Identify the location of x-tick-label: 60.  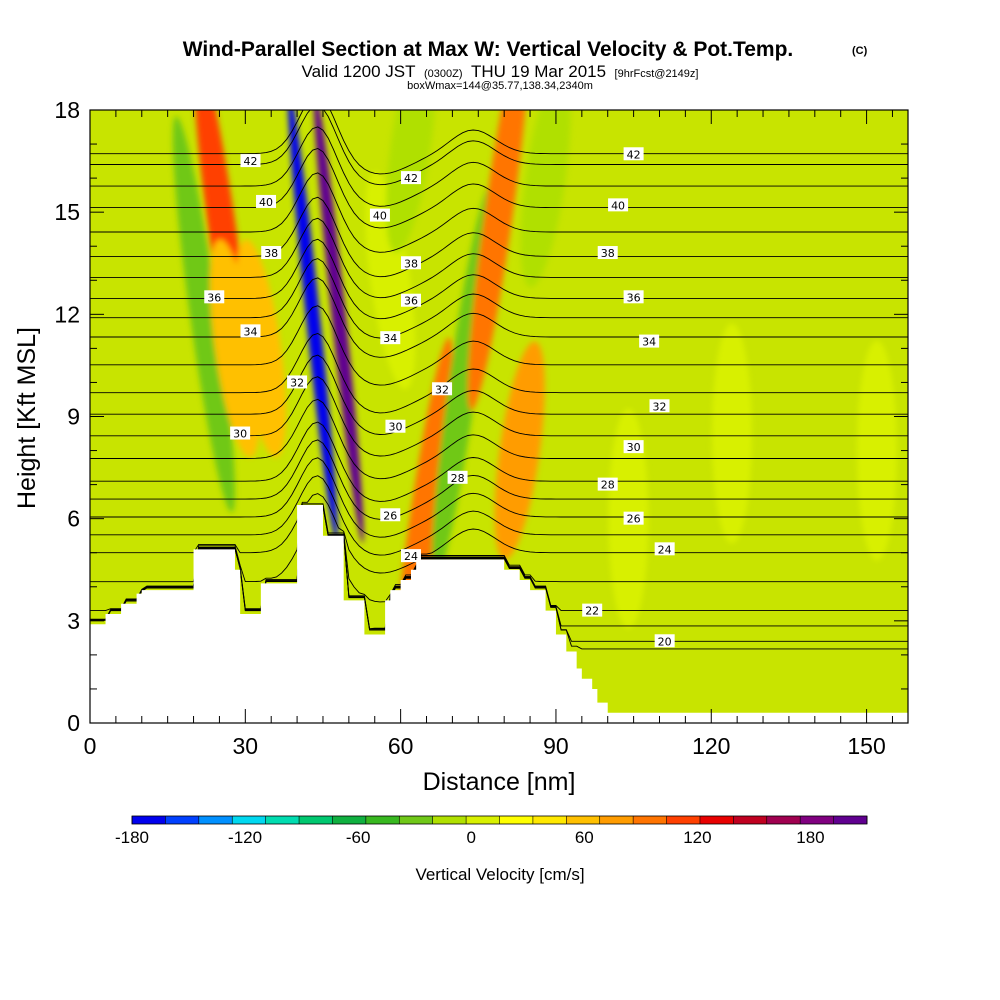
(401, 746).